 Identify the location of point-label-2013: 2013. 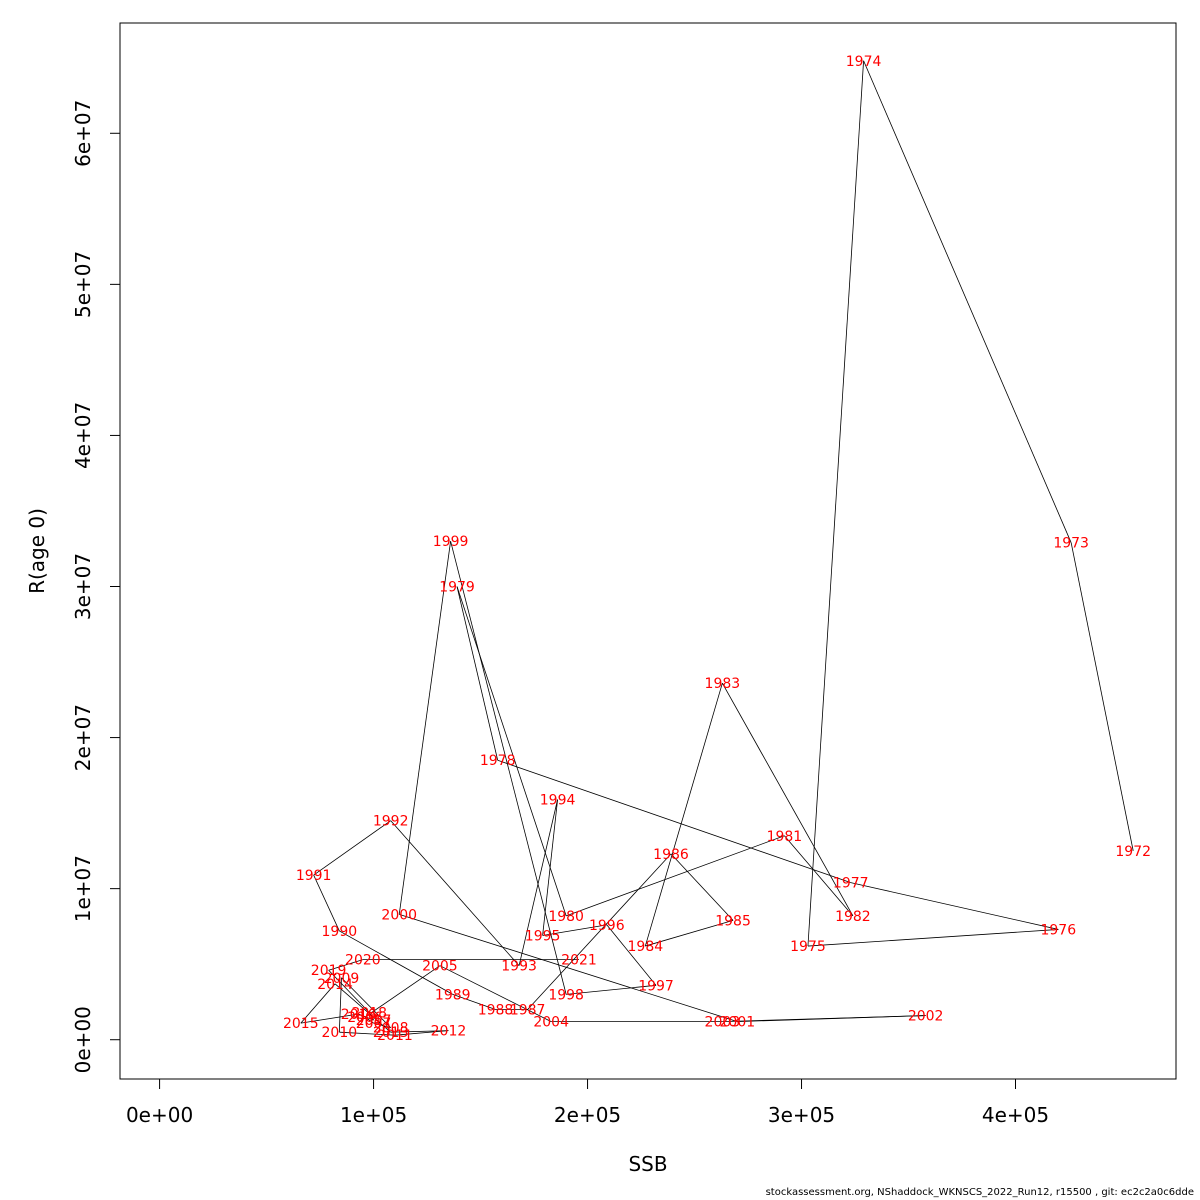
(391, 1033).